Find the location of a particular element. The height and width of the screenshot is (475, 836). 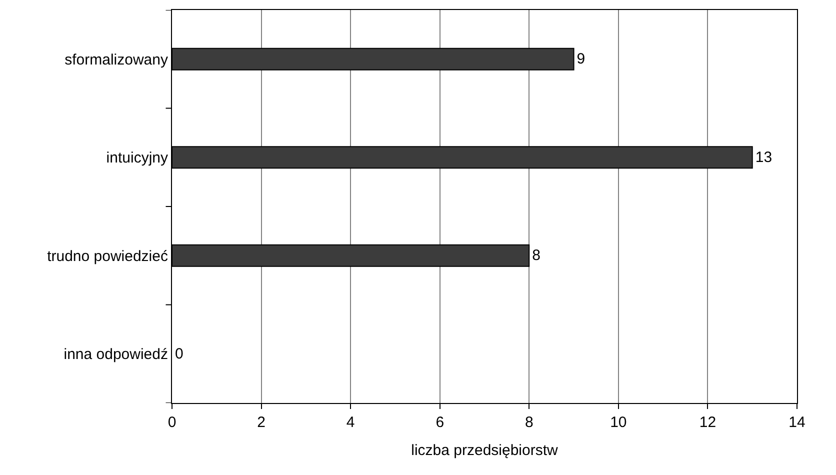

data-label: 13 is located at coordinates (763, 157).